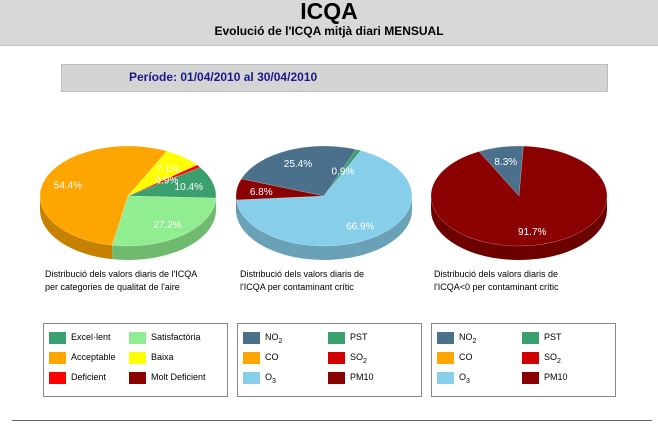 The image size is (658, 424). I want to click on pie-chart-1: 10.4% 27.2% 54.4% 7.1%0.9%, so click(128, 202).